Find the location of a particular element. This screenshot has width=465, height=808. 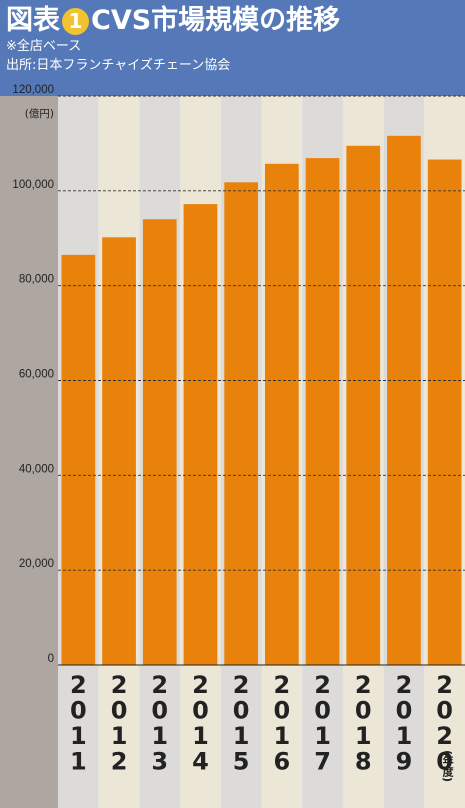

y-axis-panel is located at coordinates (29, 452).